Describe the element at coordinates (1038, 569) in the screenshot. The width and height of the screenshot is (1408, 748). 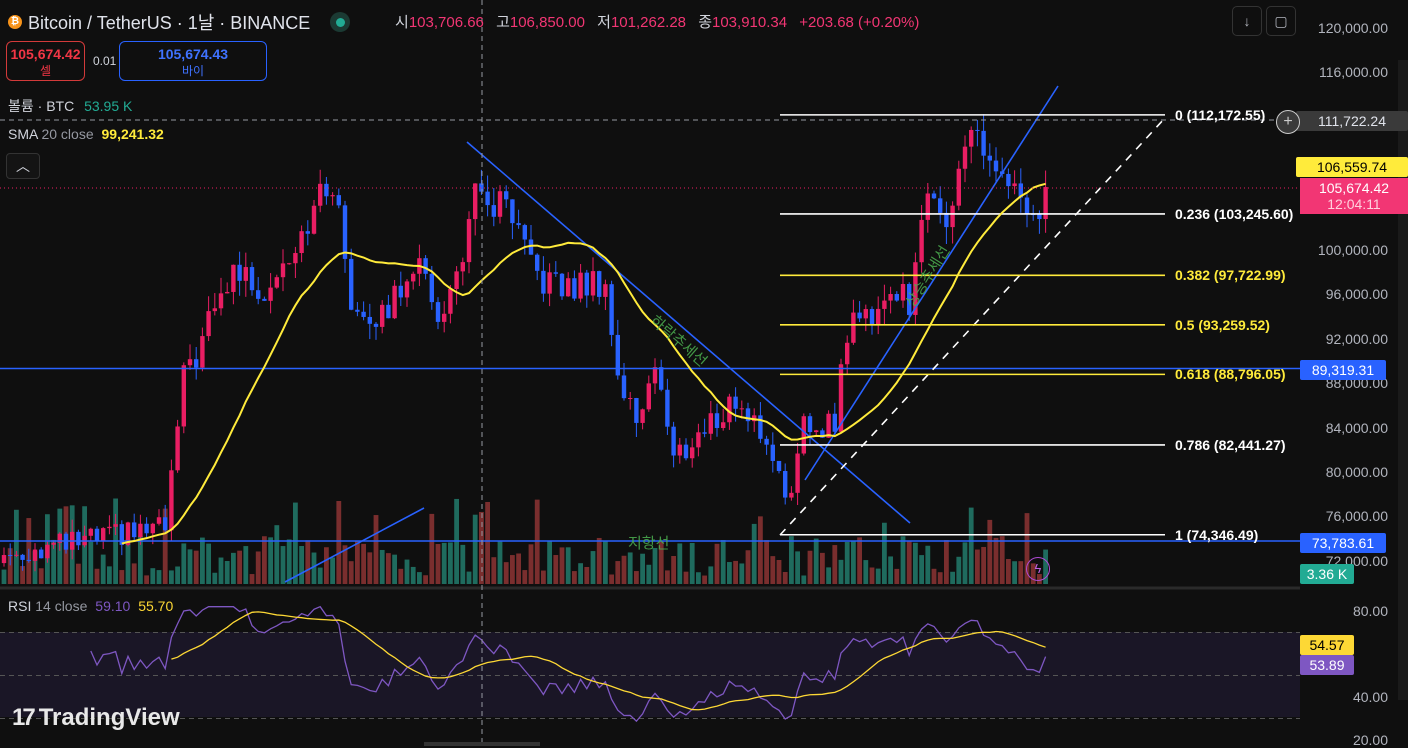
I see `lightning-icon: ϟ` at that location.